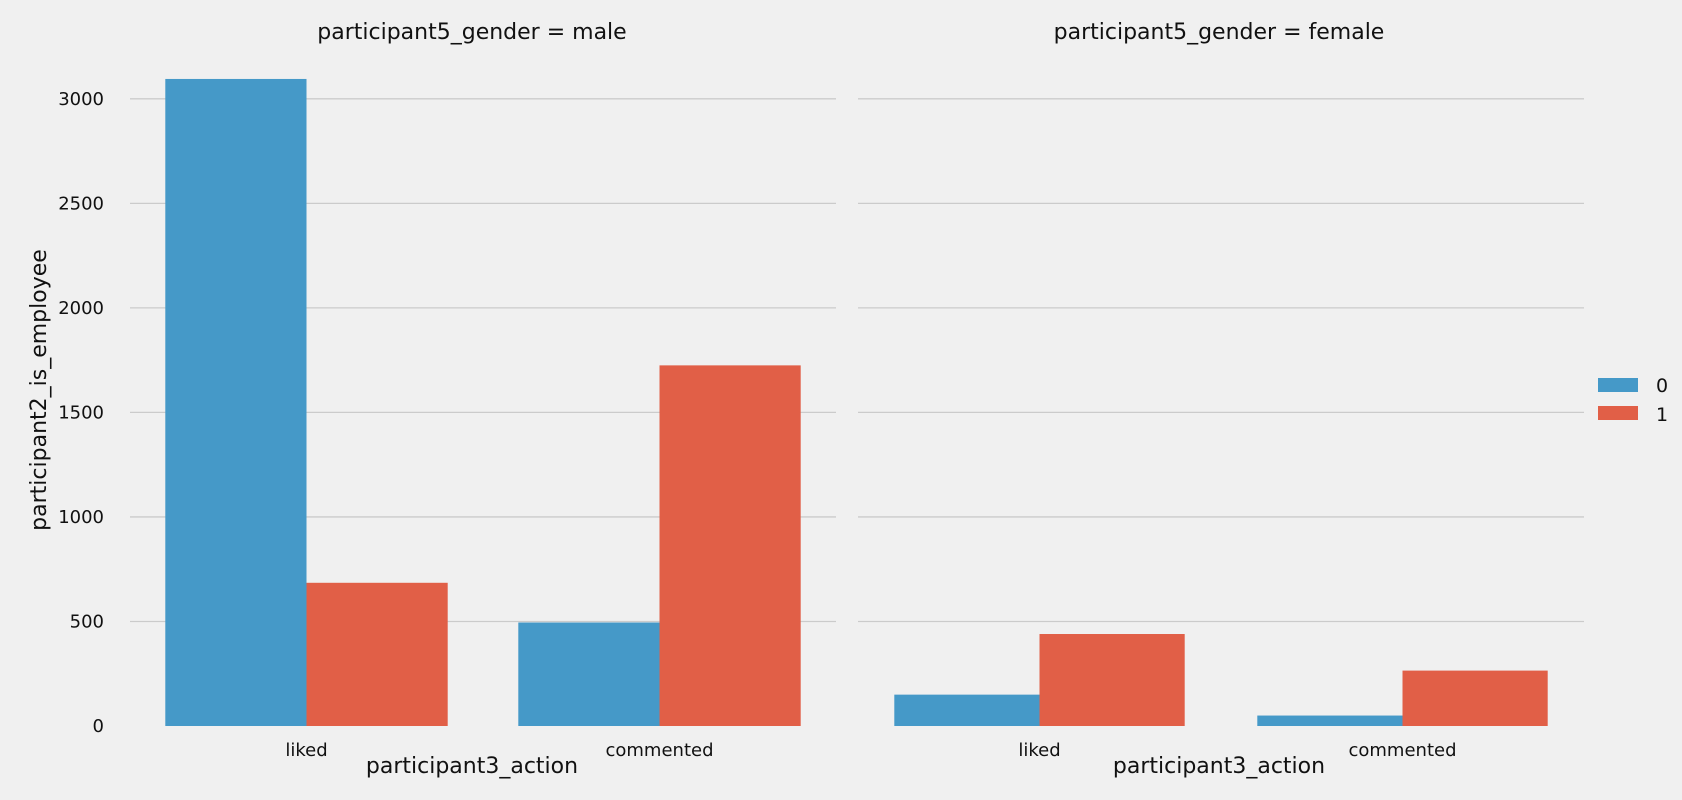  What do you see at coordinates (1633, 400) in the screenshot?
I see `legend: 0 1` at bounding box center [1633, 400].